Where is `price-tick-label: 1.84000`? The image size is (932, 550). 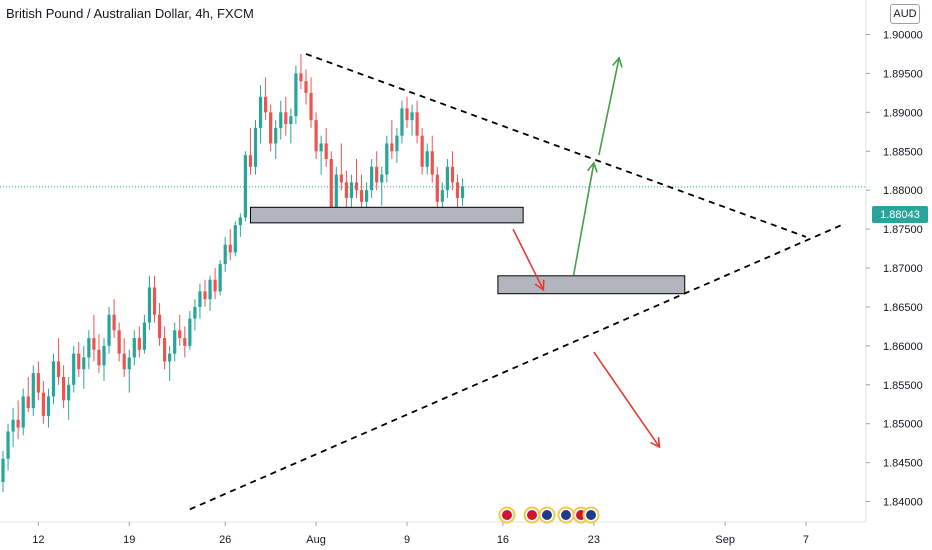
price-tick-label: 1.84000 is located at coordinates (903, 503).